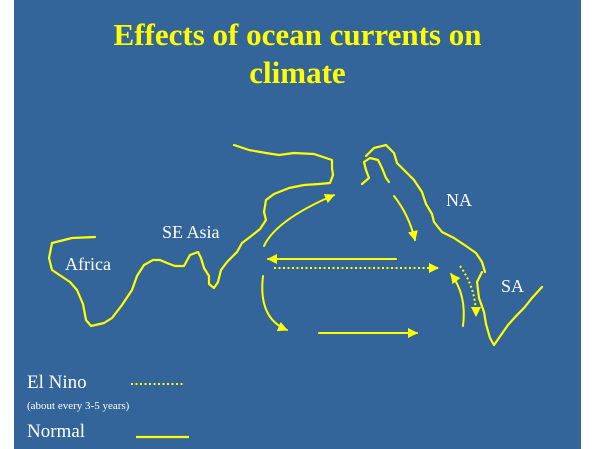 This screenshot has height=449, width=593. I want to click on north-america-coastline-north, so click(375, 171).